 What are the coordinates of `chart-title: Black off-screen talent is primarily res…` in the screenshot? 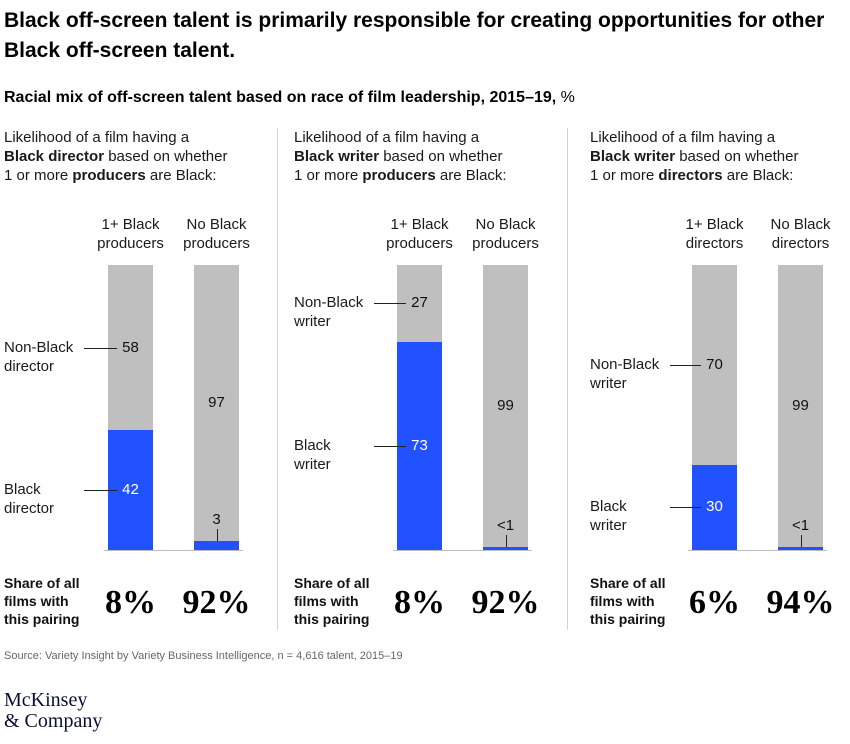 It's located at (414, 35).